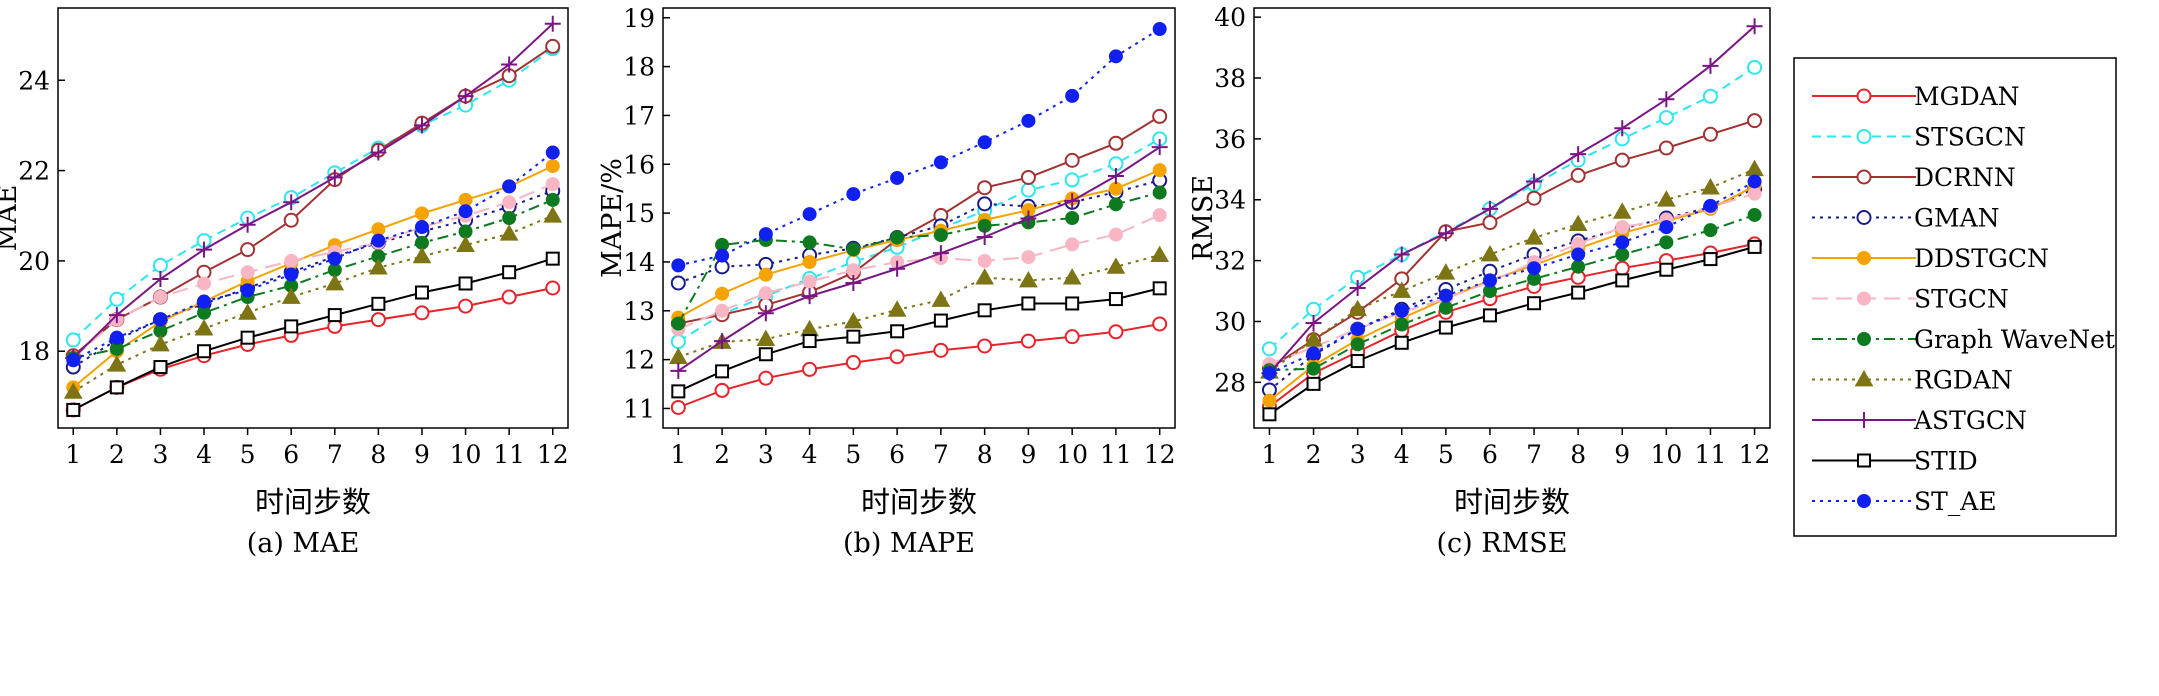  Describe the element at coordinates (1957, 218) in the screenshot. I see `legend-label: GMAN` at that location.